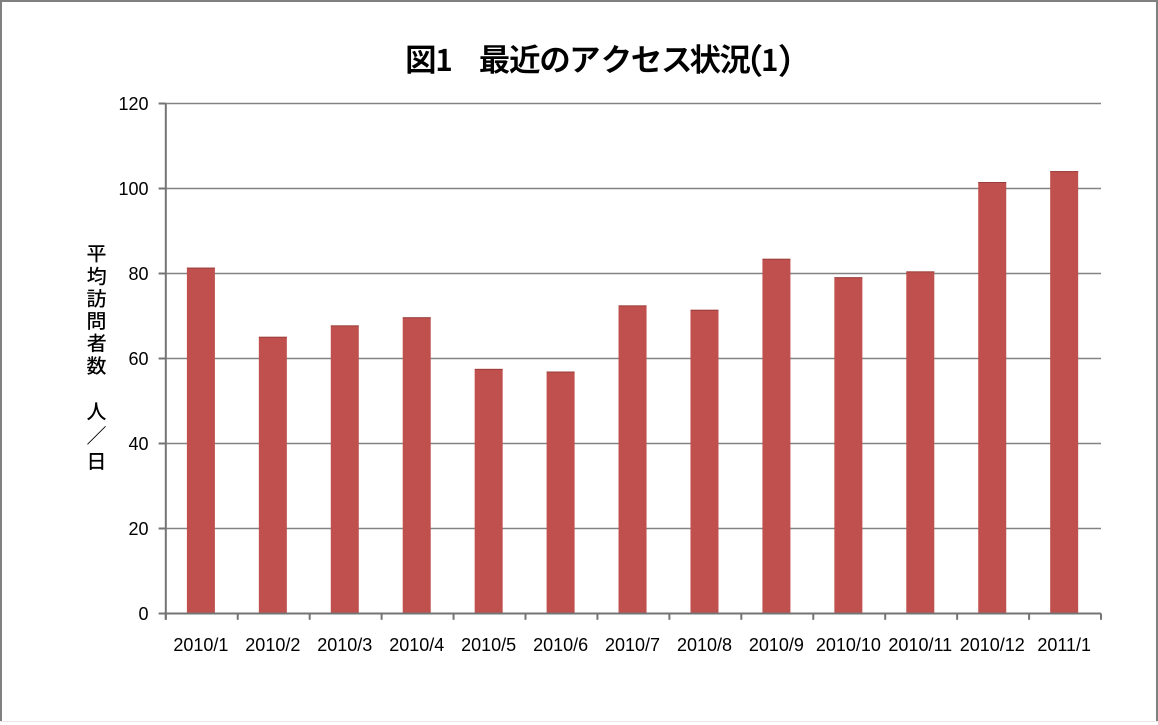 The image size is (1158, 725). I want to click on svg-text: 2010/11, so click(920, 645).